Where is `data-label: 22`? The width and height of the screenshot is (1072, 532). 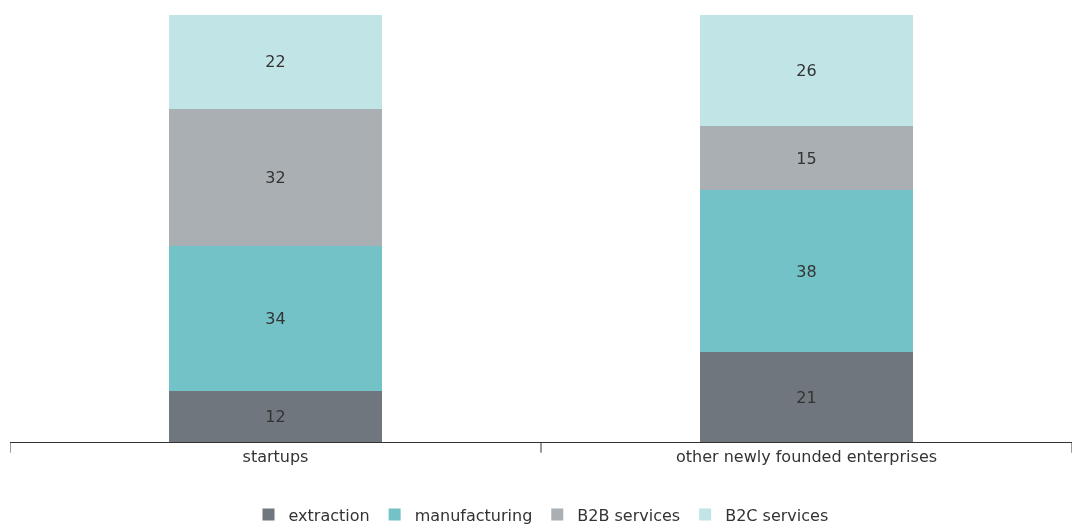
data-label: 22 is located at coordinates (275, 62).